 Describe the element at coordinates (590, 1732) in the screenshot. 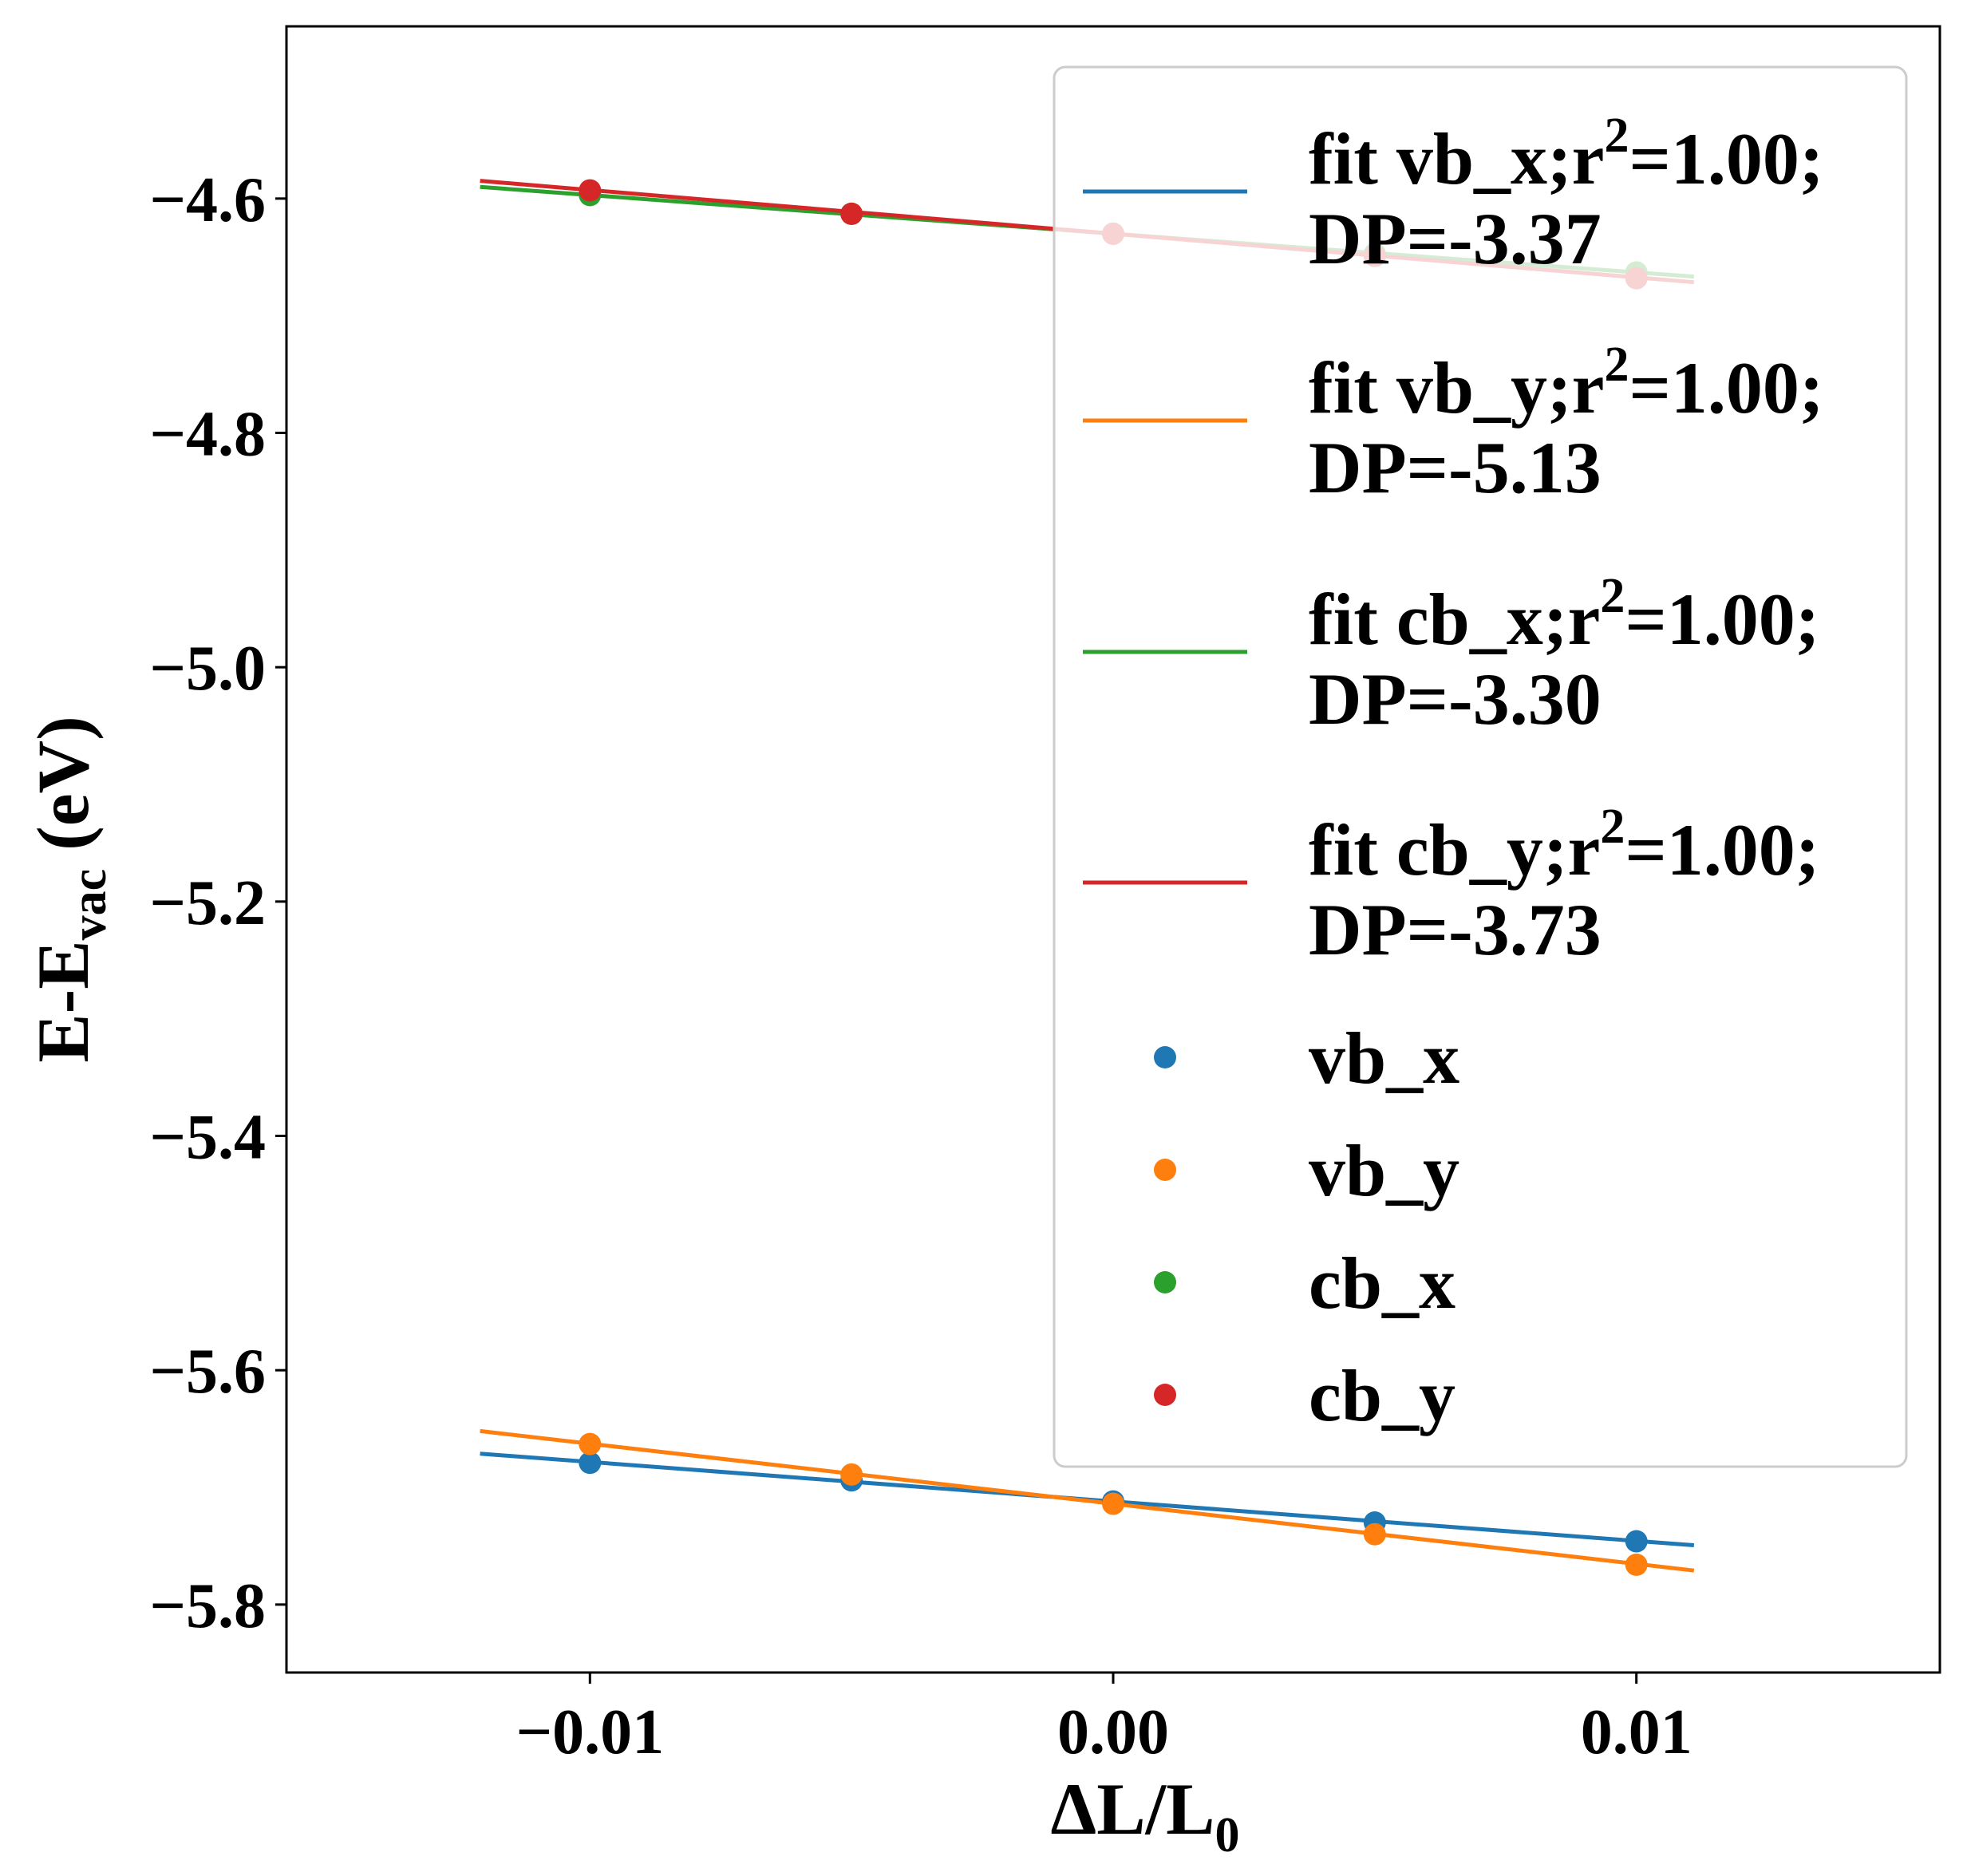

I see `x-tick-label-0: −0.01` at that location.